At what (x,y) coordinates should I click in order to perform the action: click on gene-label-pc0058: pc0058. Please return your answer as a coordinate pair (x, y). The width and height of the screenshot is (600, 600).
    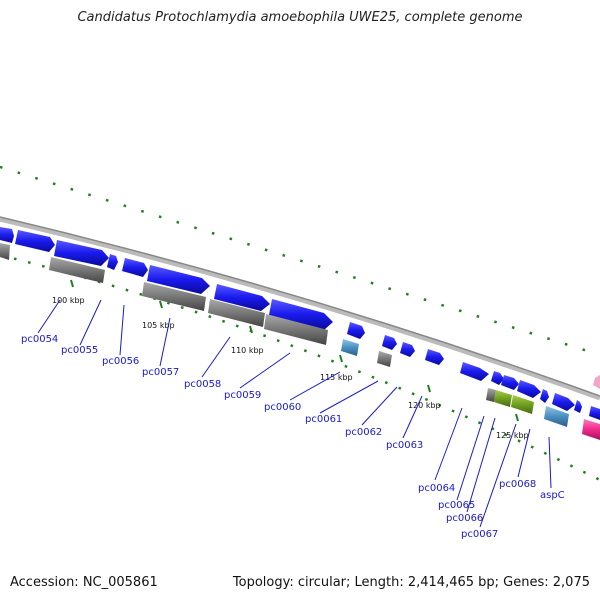
    Looking at the image, I should click on (202, 384).